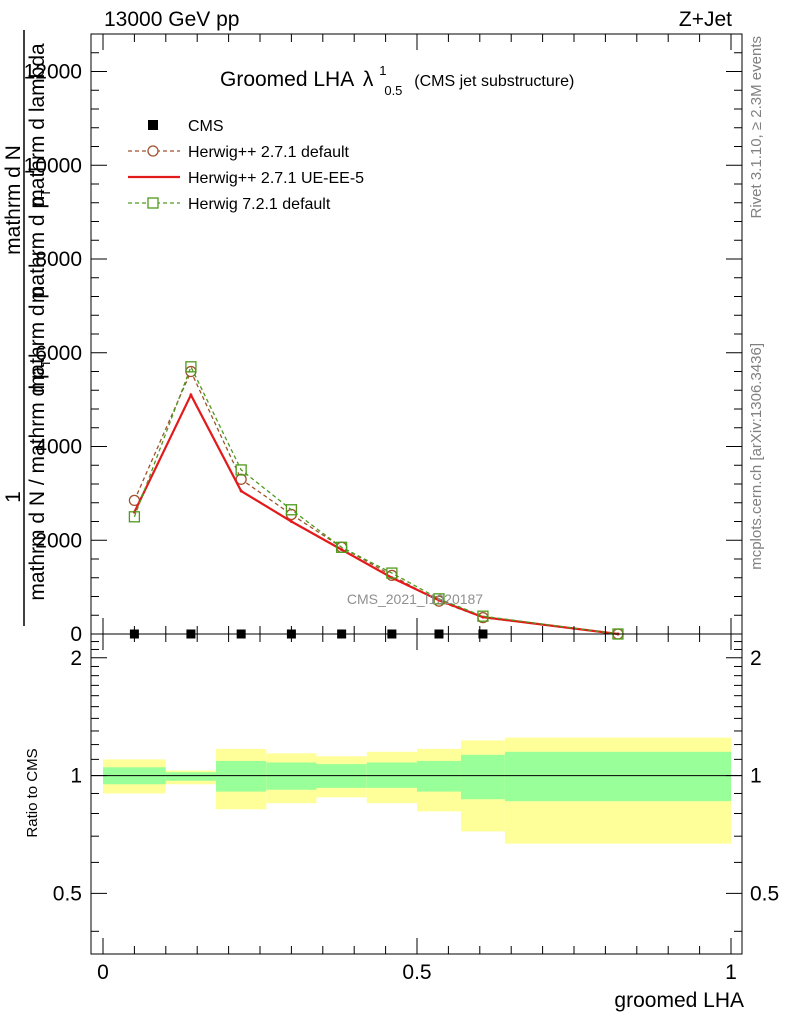  Describe the element at coordinates (756, 456) in the screenshot. I see `mcplots-label: mcplots.cern.ch [arXiv:1306.3436]` at that location.